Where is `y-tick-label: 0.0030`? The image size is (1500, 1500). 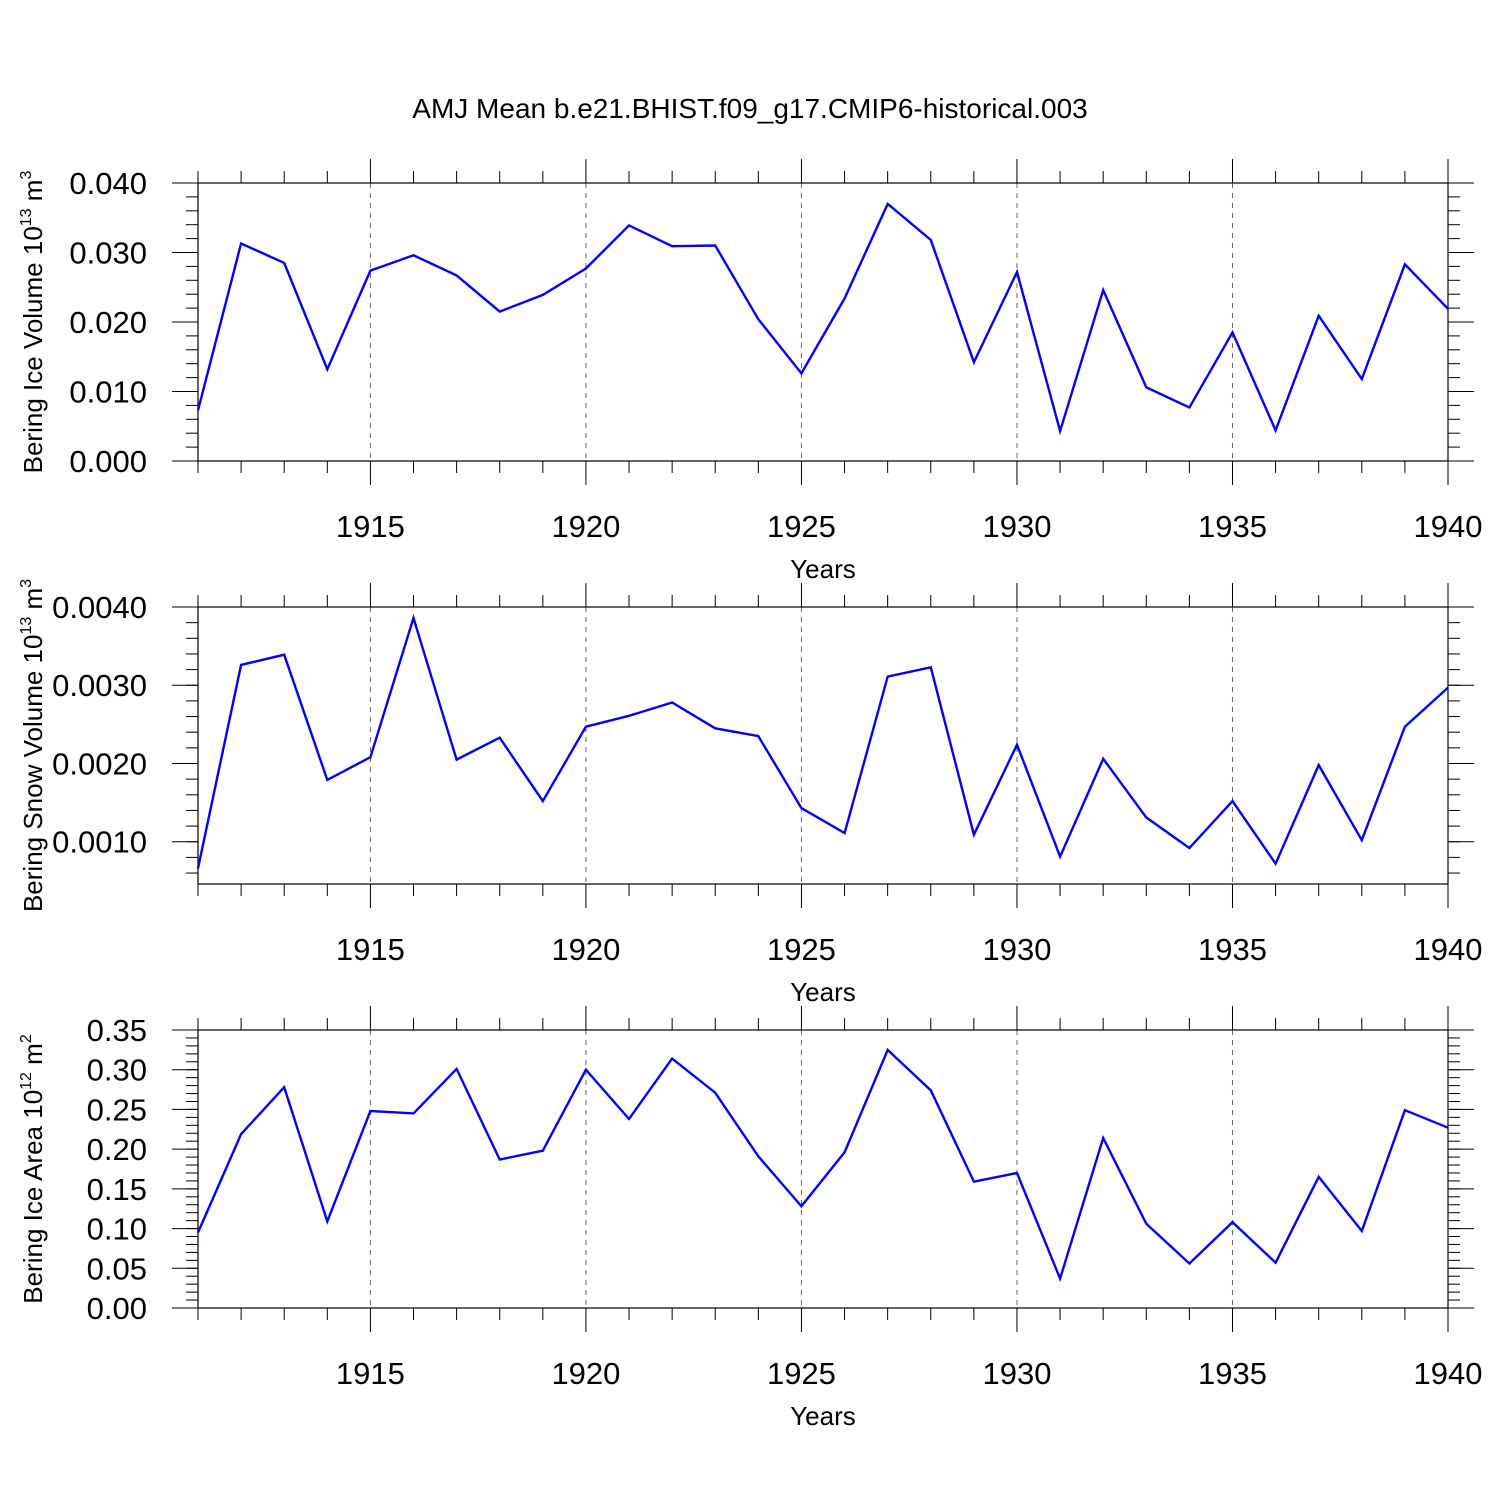 y-tick-label: 0.0030 is located at coordinates (99, 685).